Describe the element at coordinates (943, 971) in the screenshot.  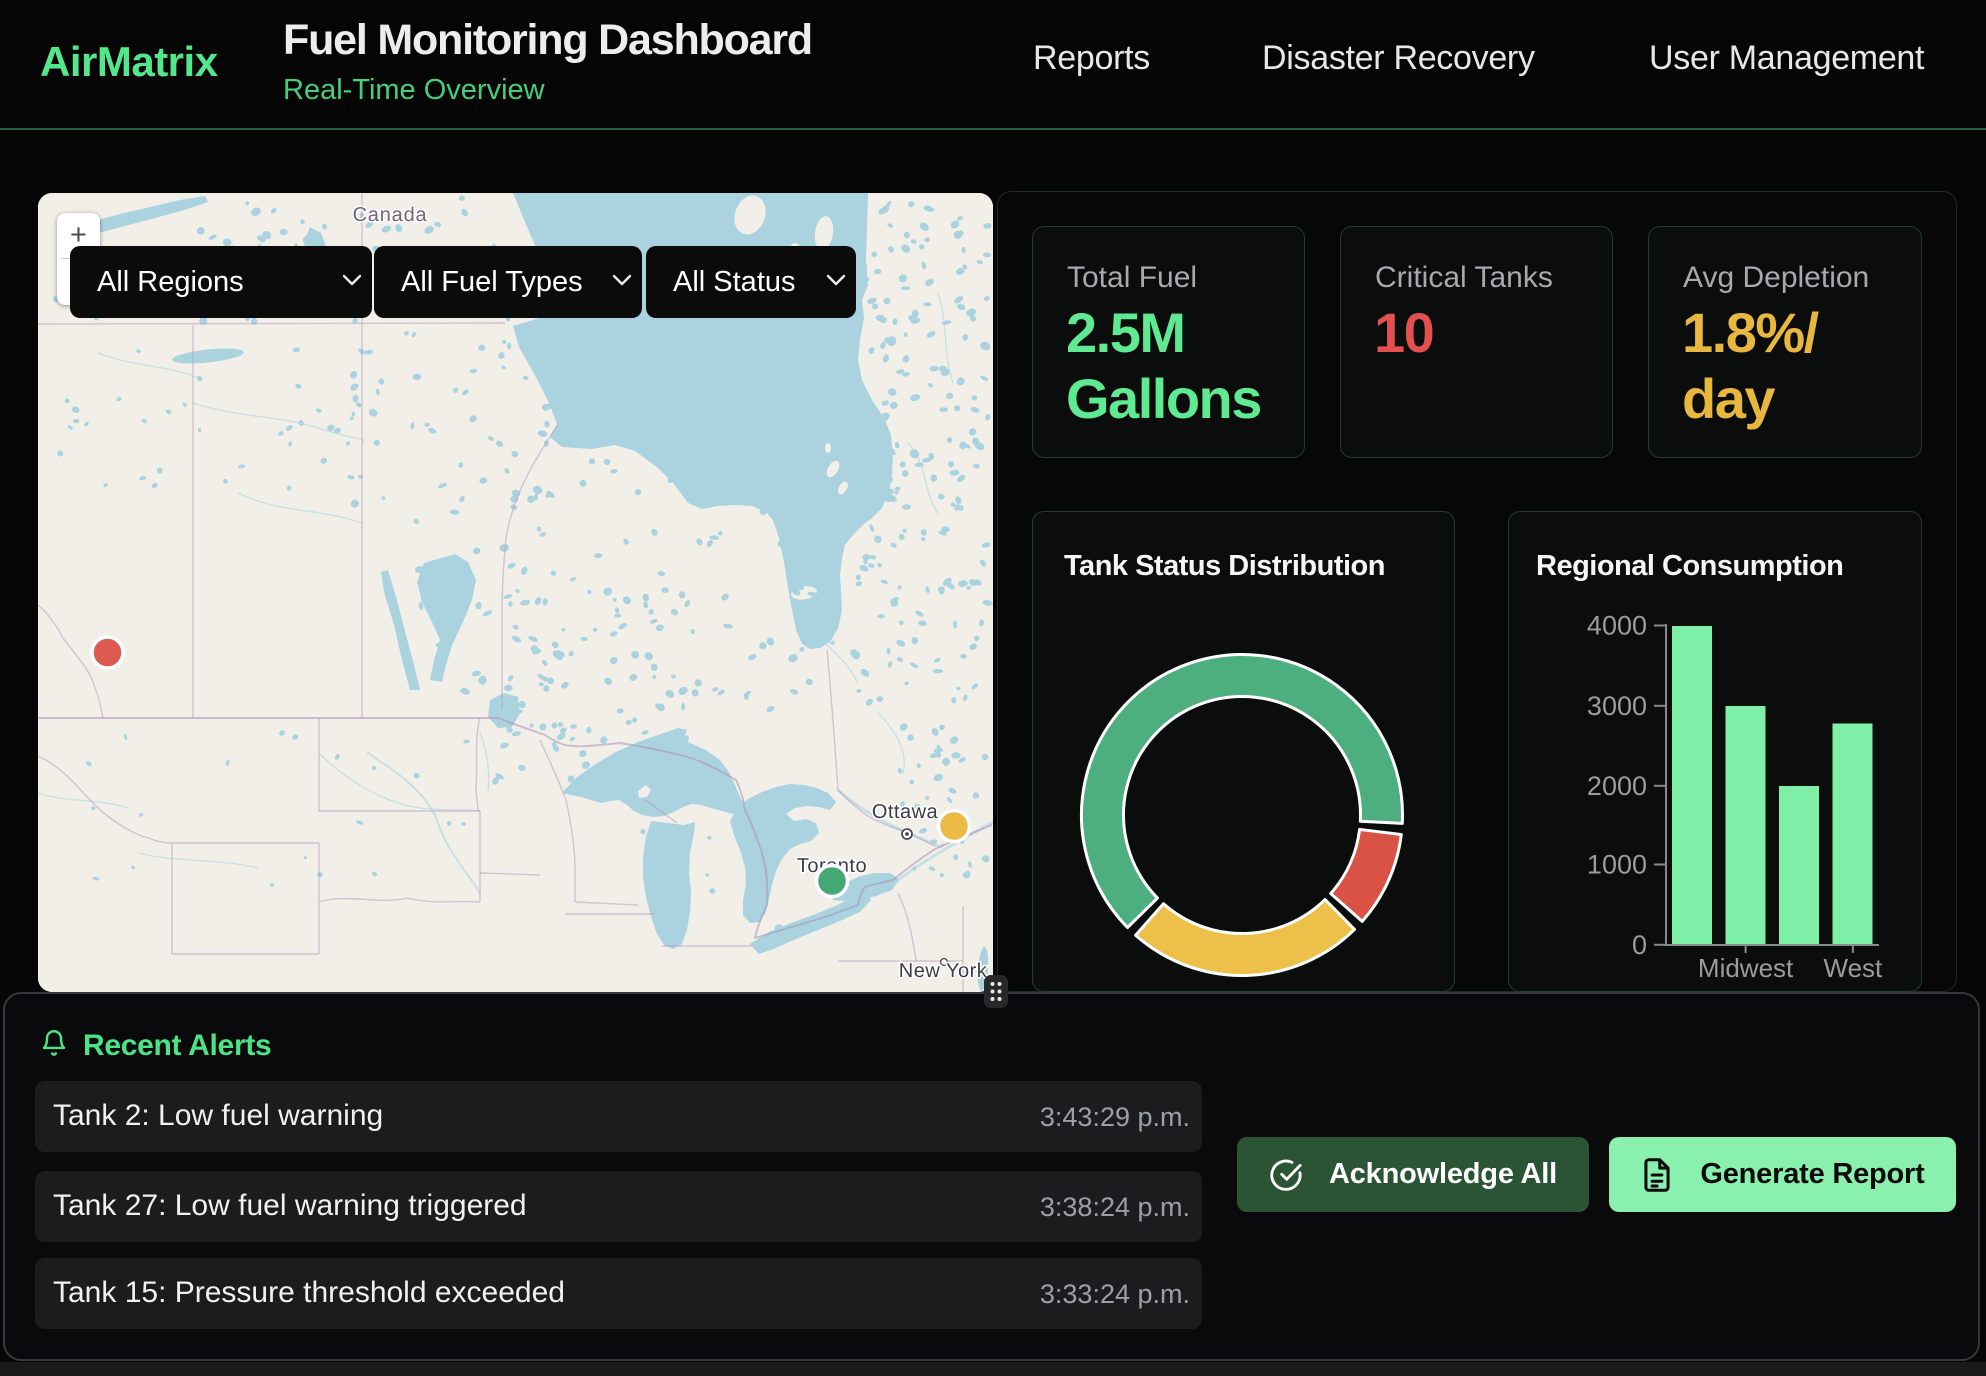
I see `svg-text: New York` at that location.